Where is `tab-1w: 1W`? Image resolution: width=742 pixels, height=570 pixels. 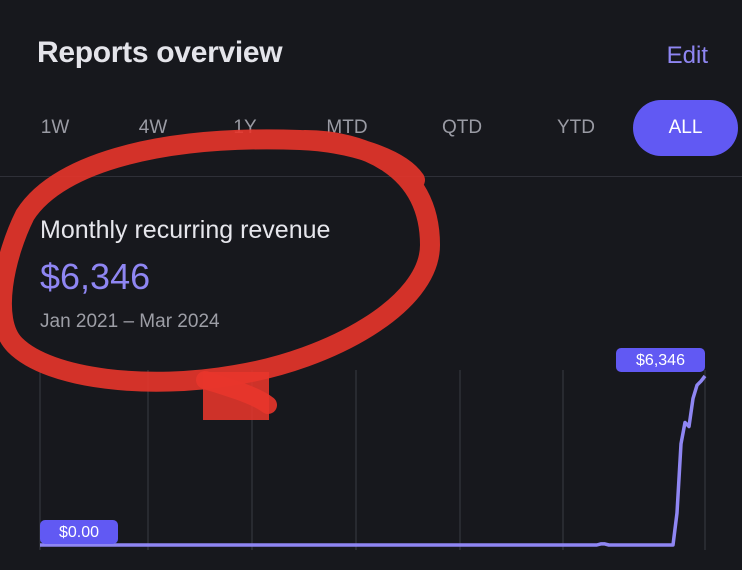 tab-1w: 1W is located at coordinates (55, 127).